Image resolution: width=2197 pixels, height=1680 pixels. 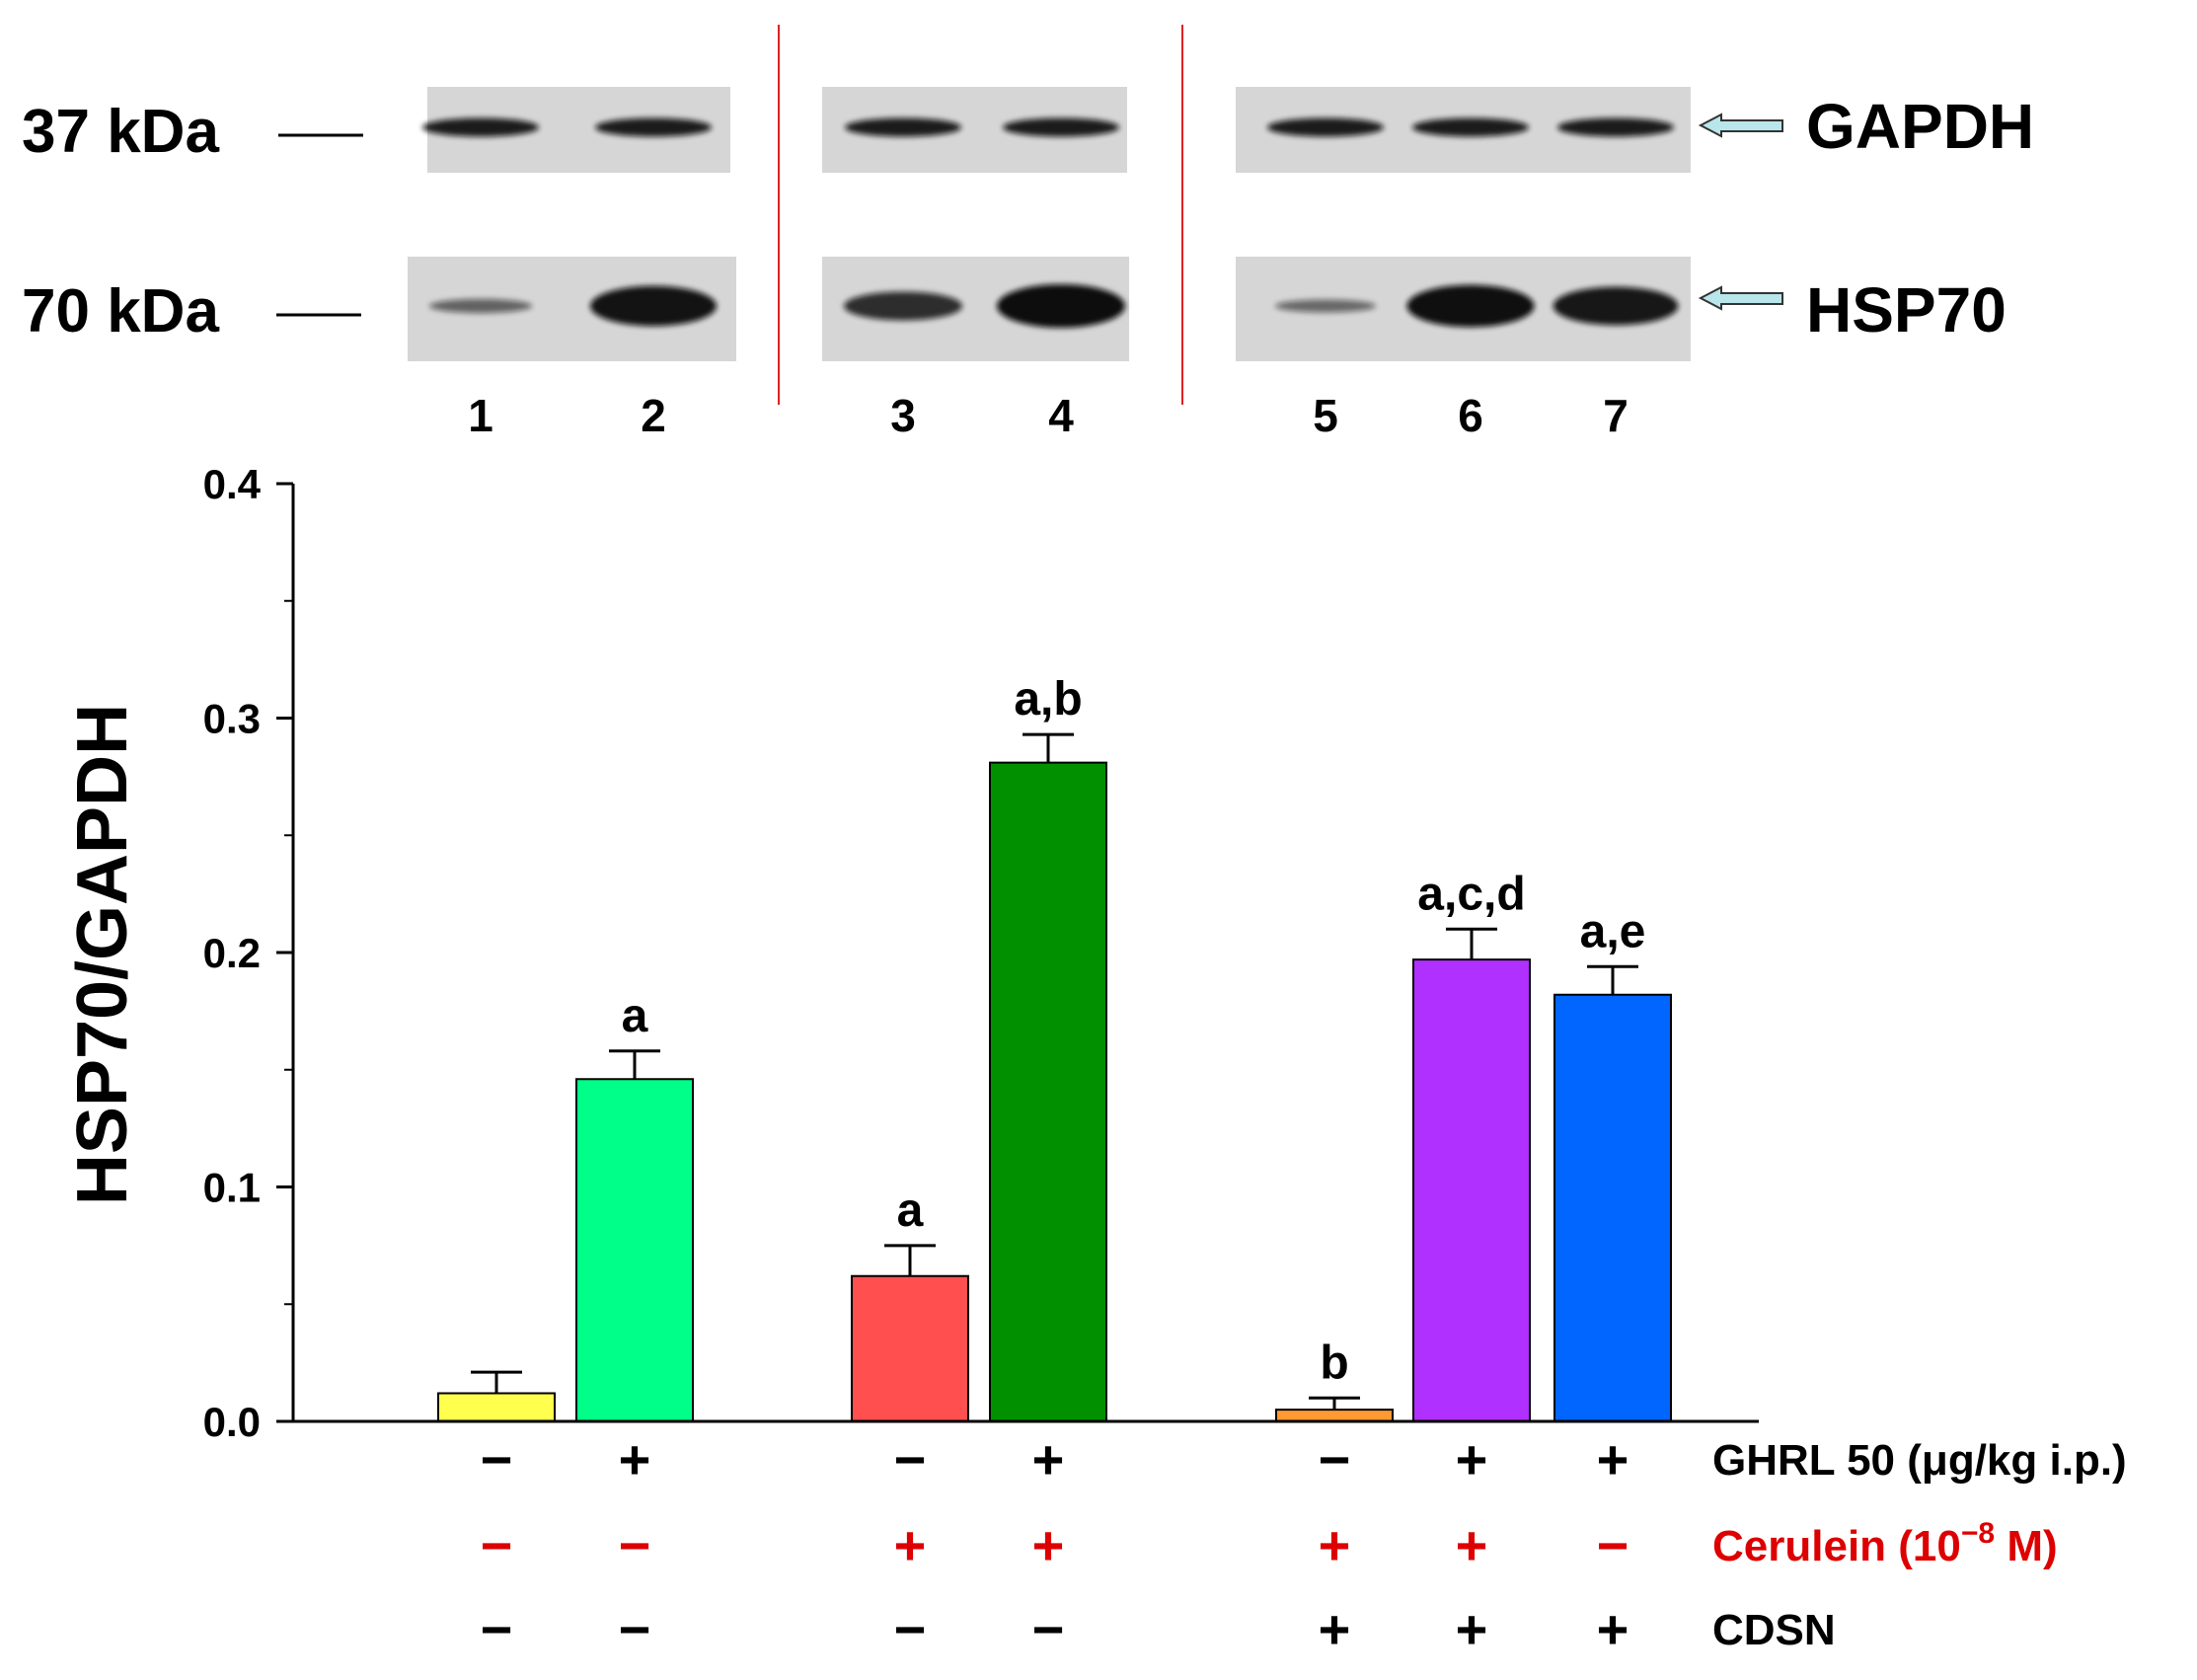 I want to click on y-axis-label: HSP70/GAPDH, so click(x=103, y=954).